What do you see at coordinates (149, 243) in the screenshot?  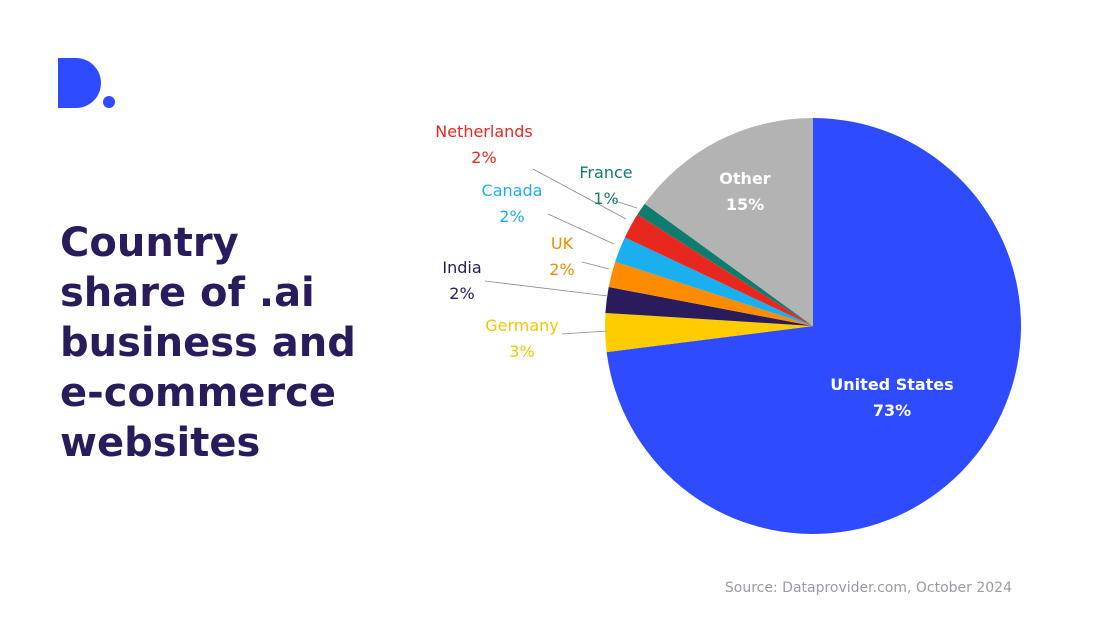 I see `title-line: Country` at bounding box center [149, 243].